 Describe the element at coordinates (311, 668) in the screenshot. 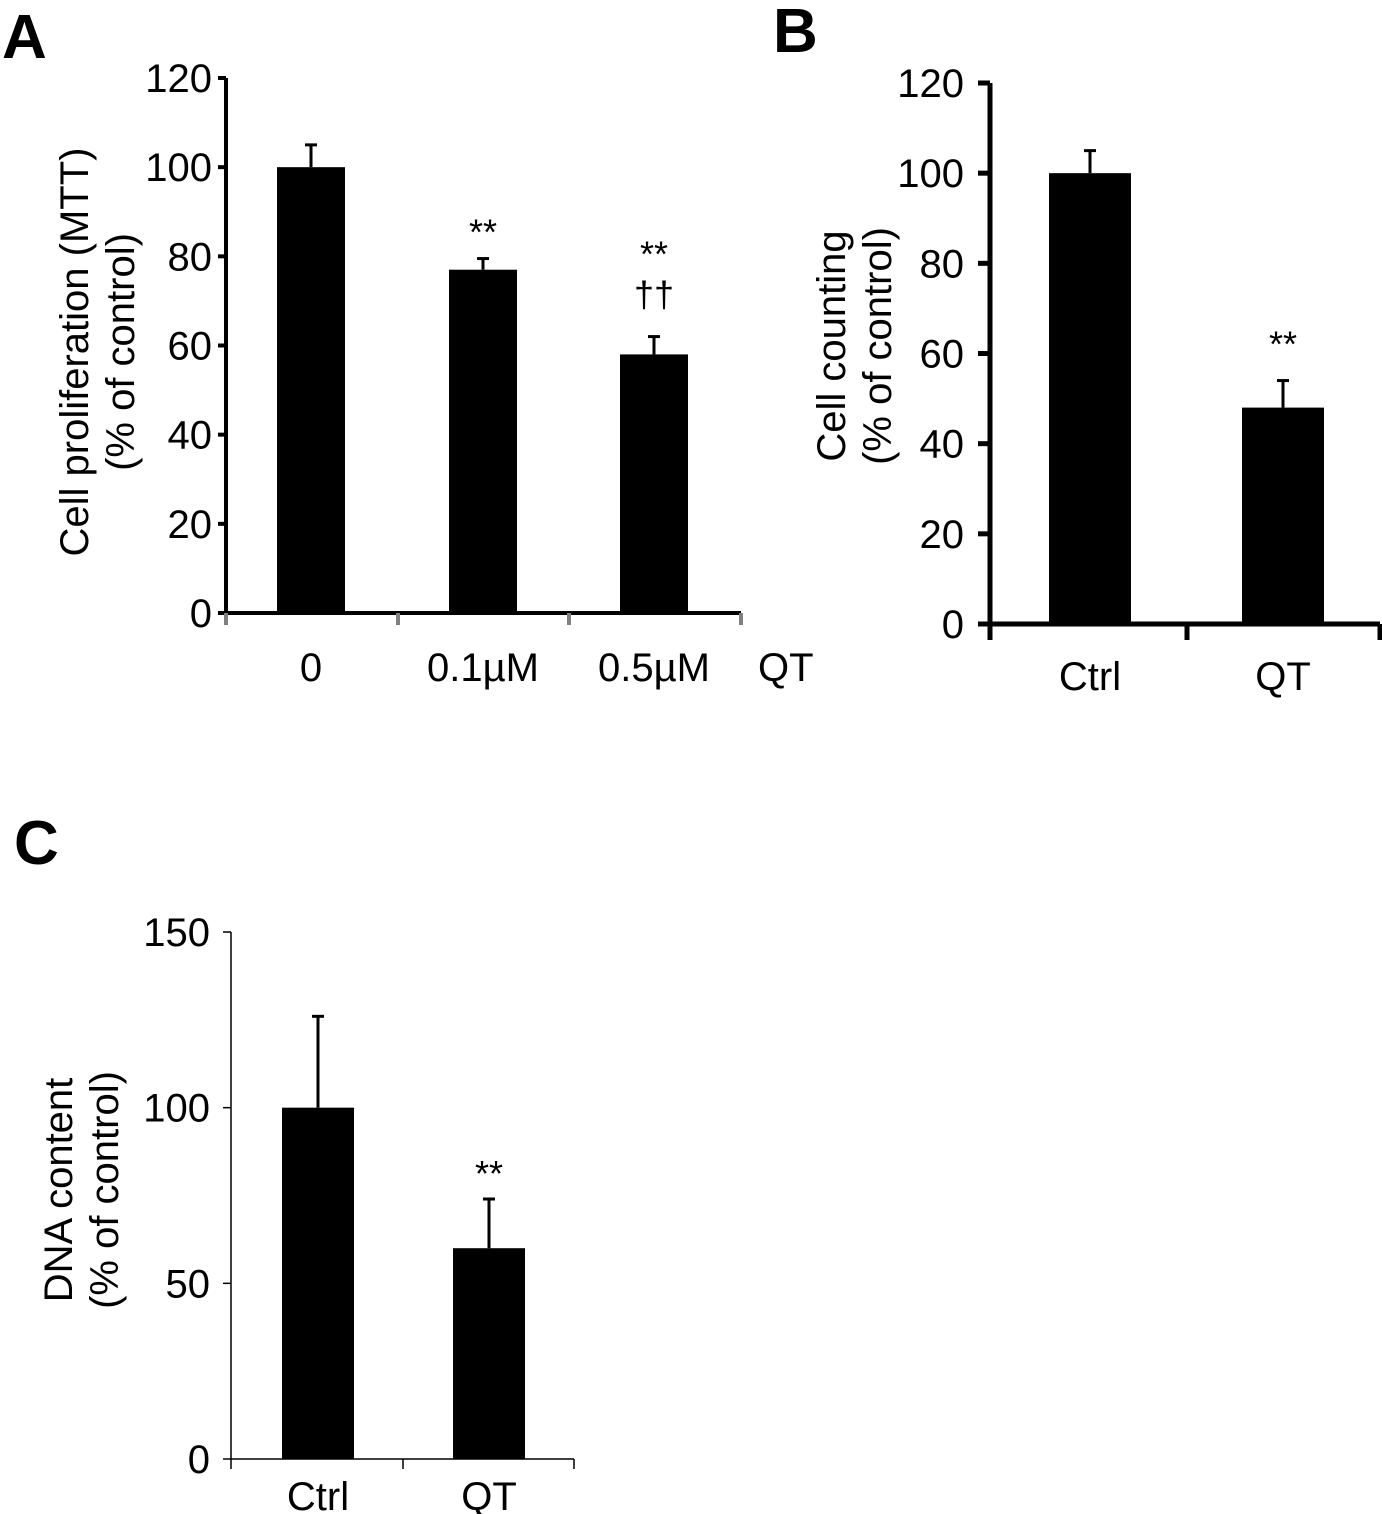

I see `panel-a-x-tick-label: 0` at that location.